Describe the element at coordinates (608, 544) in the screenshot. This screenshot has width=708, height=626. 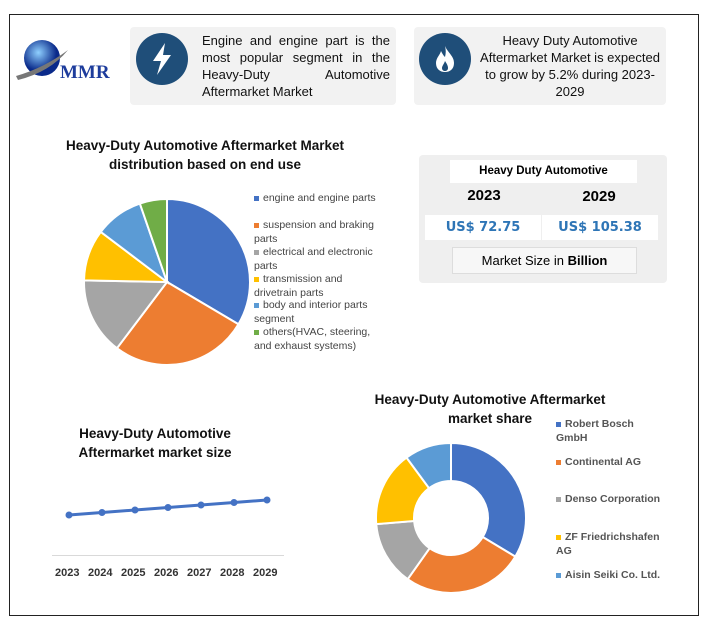
I see `legend-label: ZF Friedrichshafen AG` at that location.